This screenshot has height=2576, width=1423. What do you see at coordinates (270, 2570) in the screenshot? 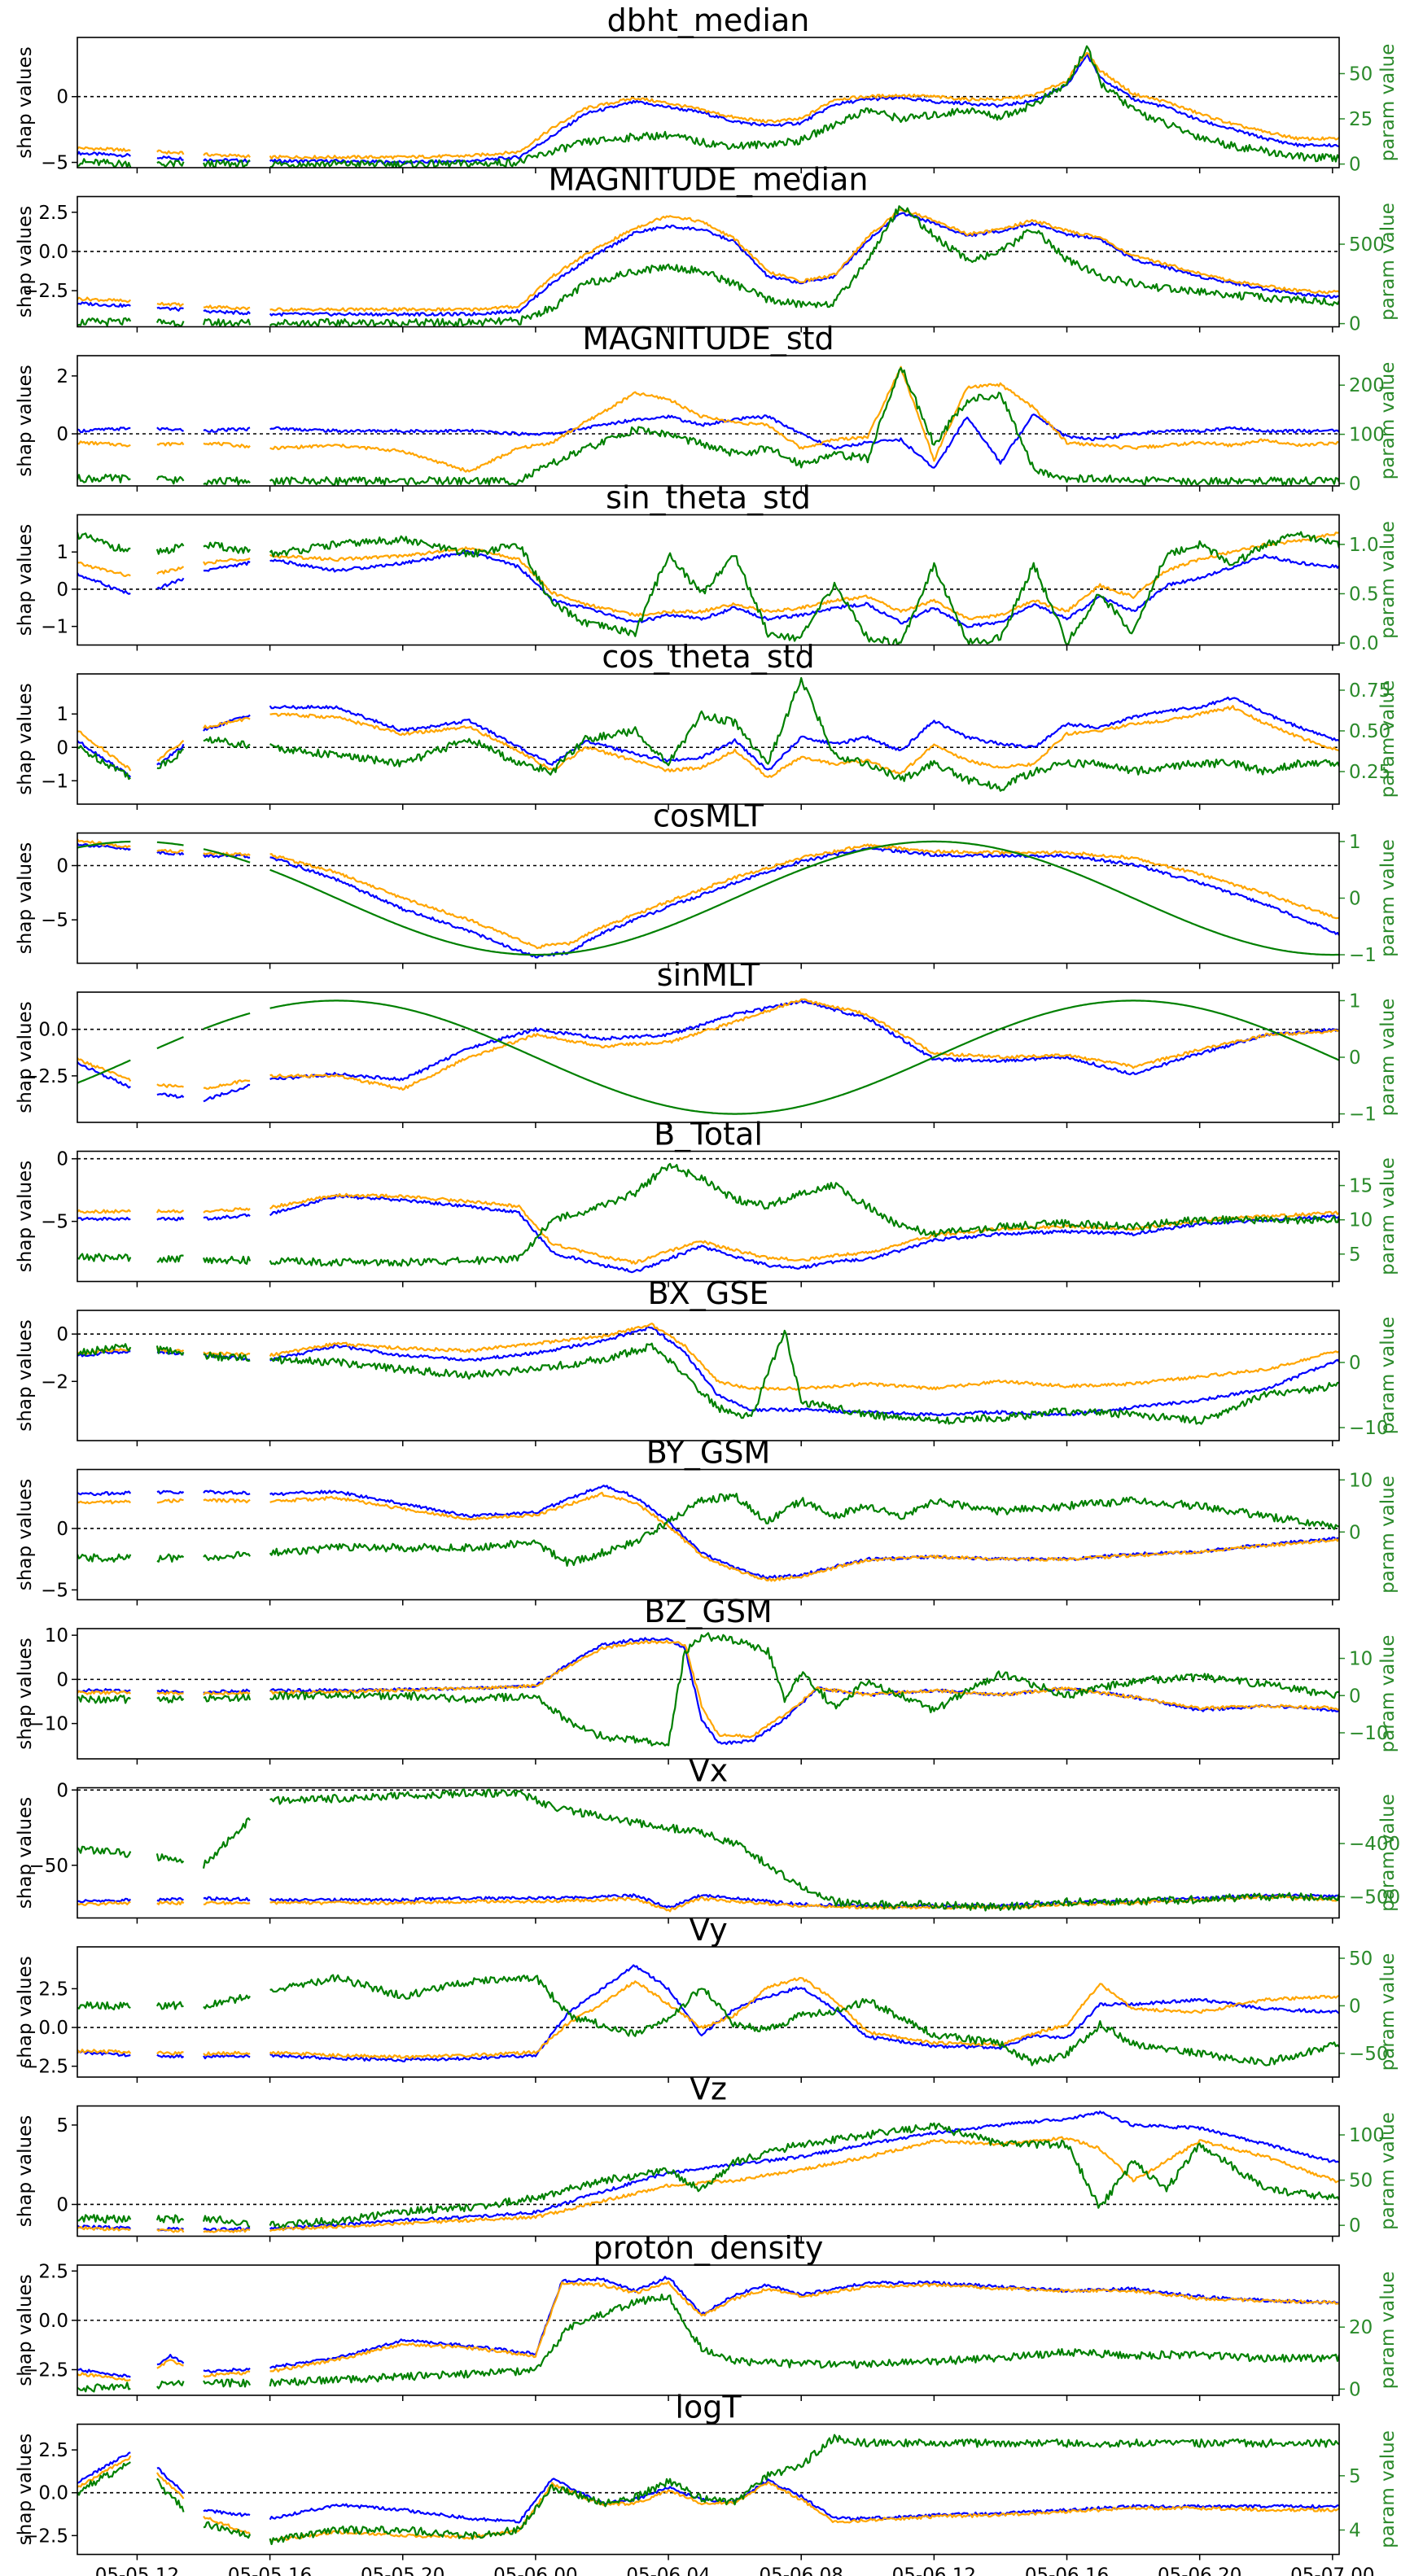
I see `x-tick-label: 05-05 16` at bounding box center [270, 2570].